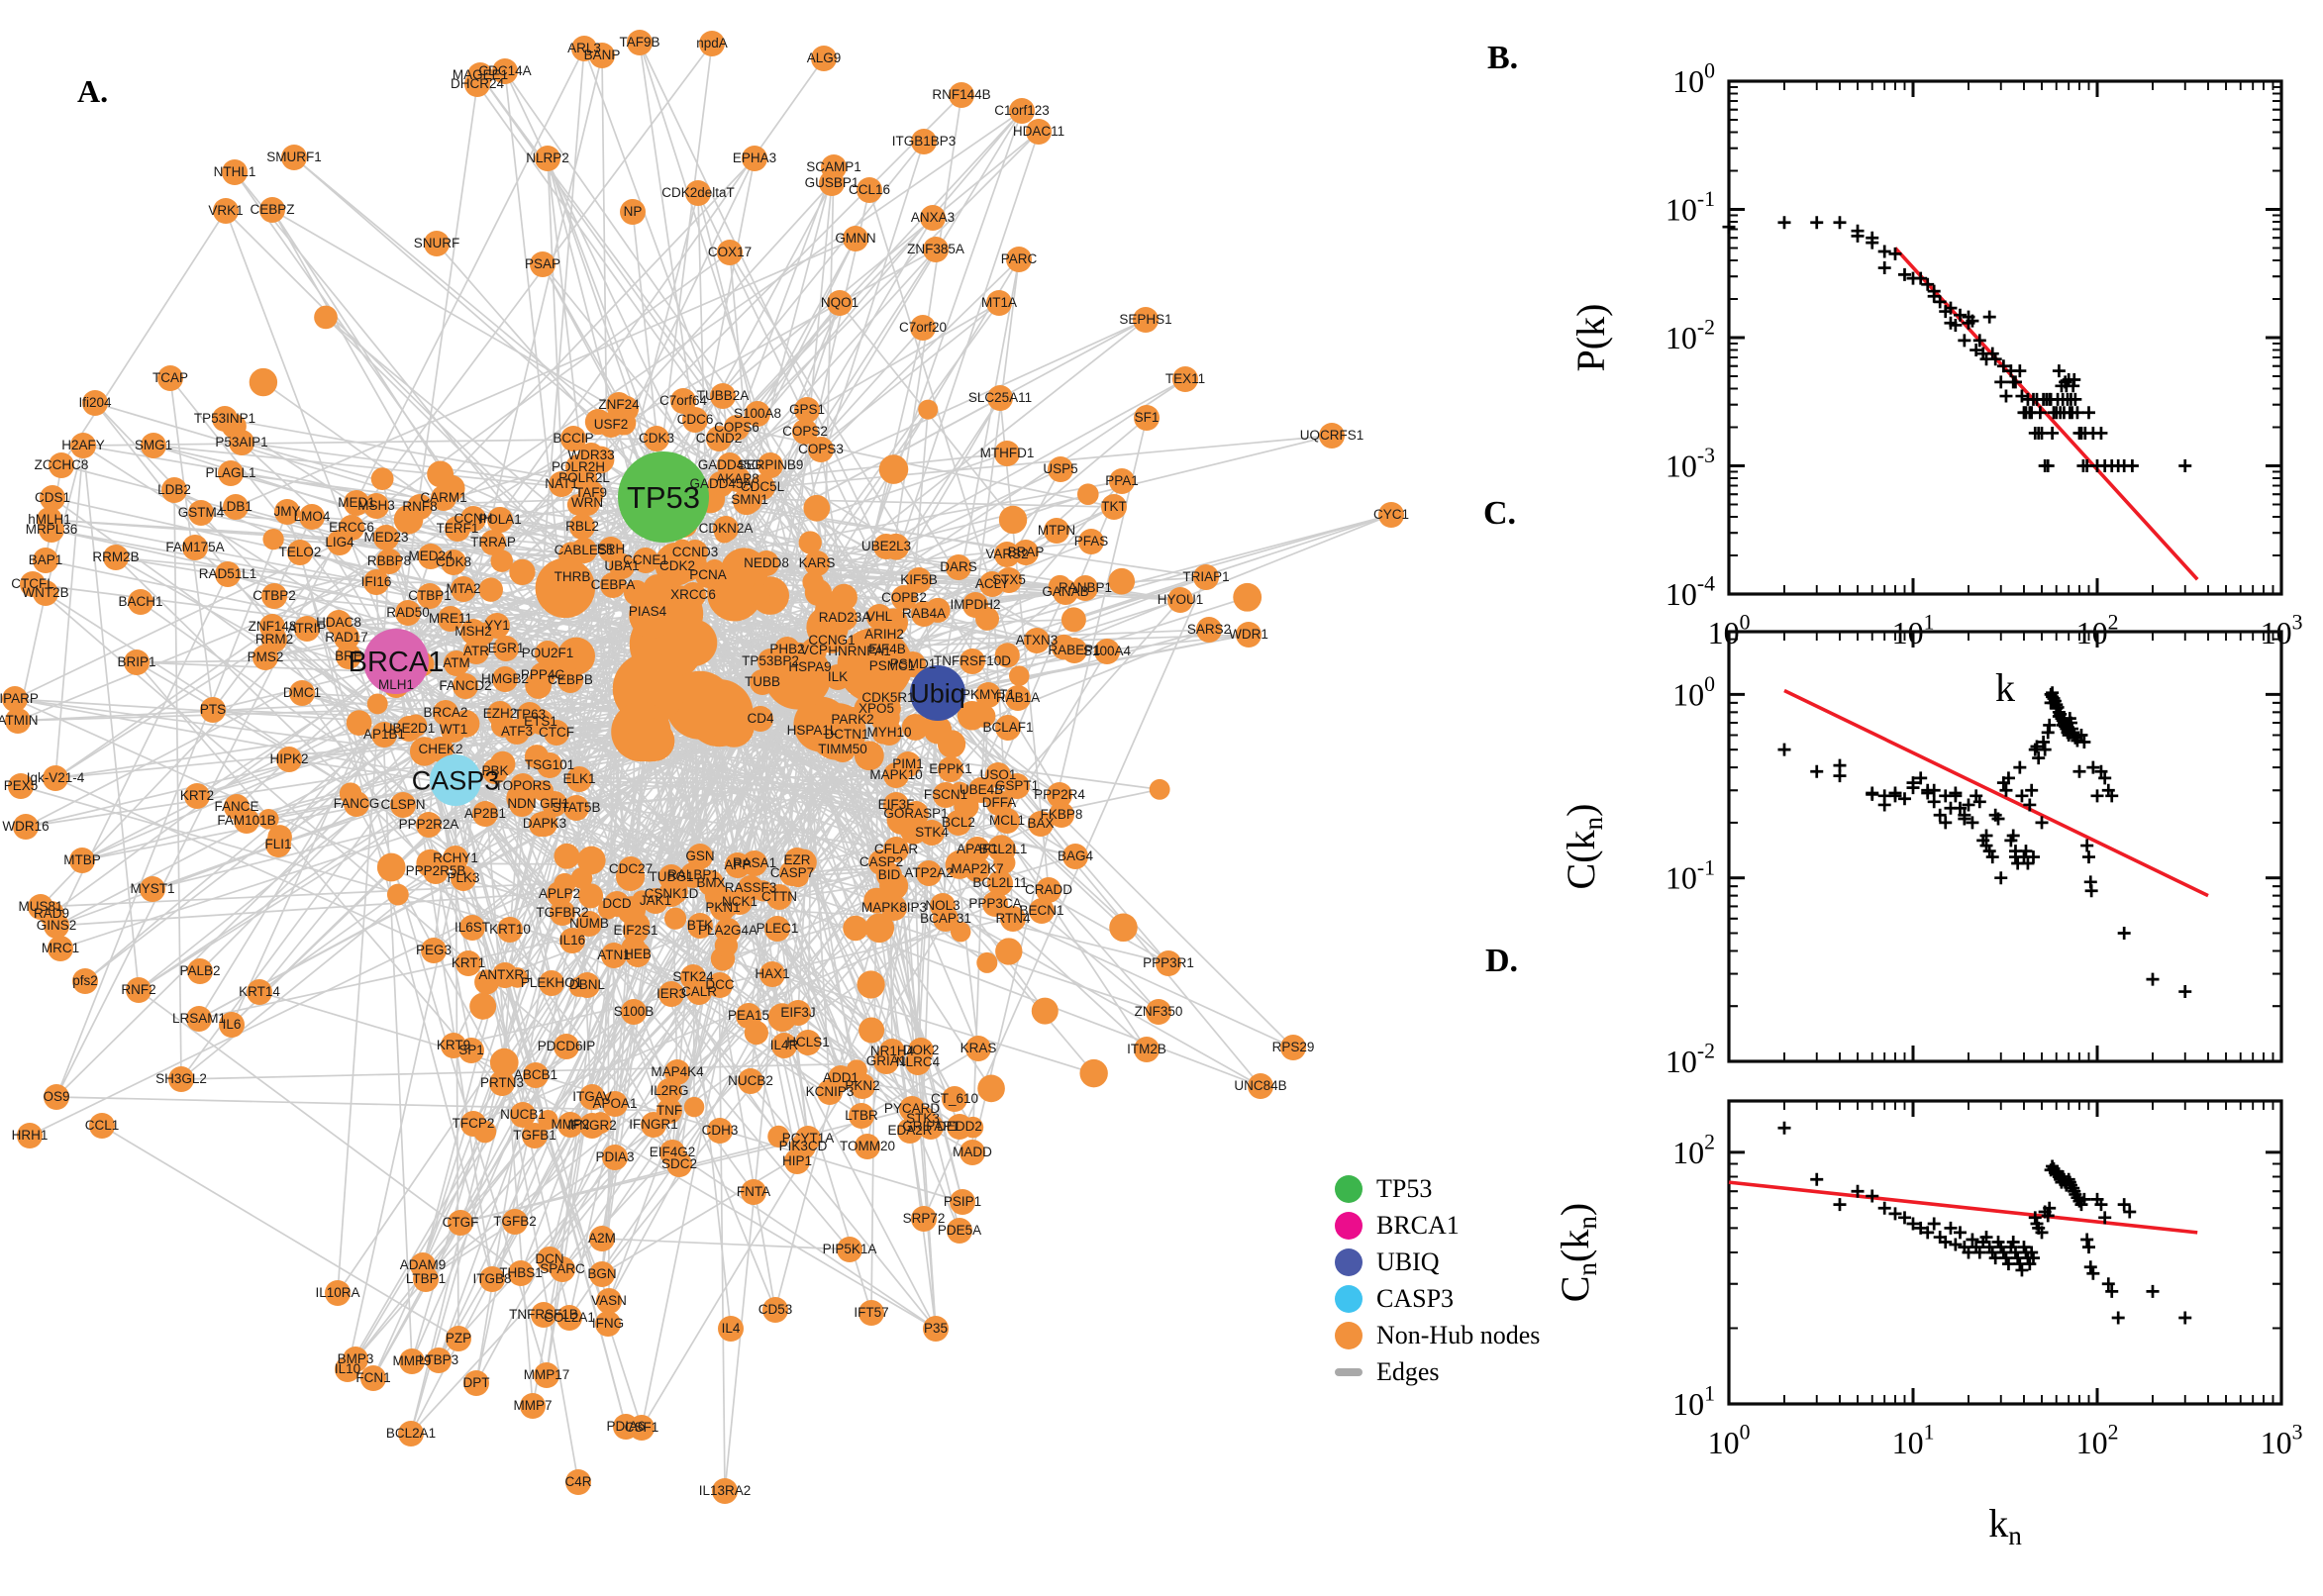 This screenshot has width=2323, height=1596. What do you see at coordinates (809, 666) in the screenshot?
I see `gene-node-label: HSPA9` at bounding box center [809, 666].